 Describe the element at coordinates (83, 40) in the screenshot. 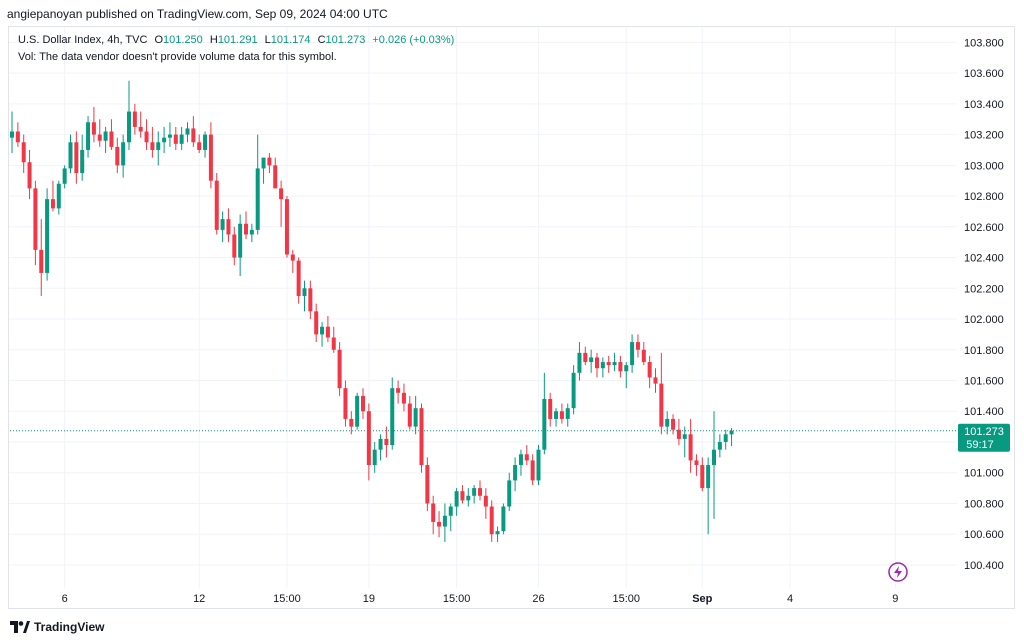

I see `legend-symbol: U.S. Dollar Index, 4h, TVC` at that location.